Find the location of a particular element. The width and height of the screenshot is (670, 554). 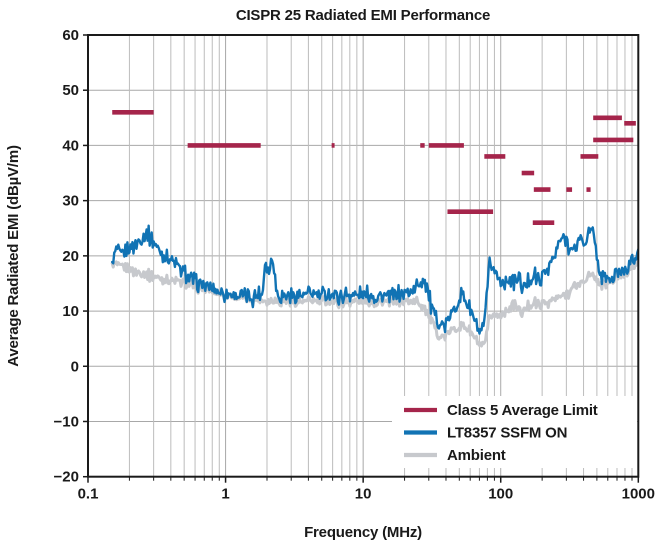

y-tick-label: 60 is located at coordinates (70, 35).